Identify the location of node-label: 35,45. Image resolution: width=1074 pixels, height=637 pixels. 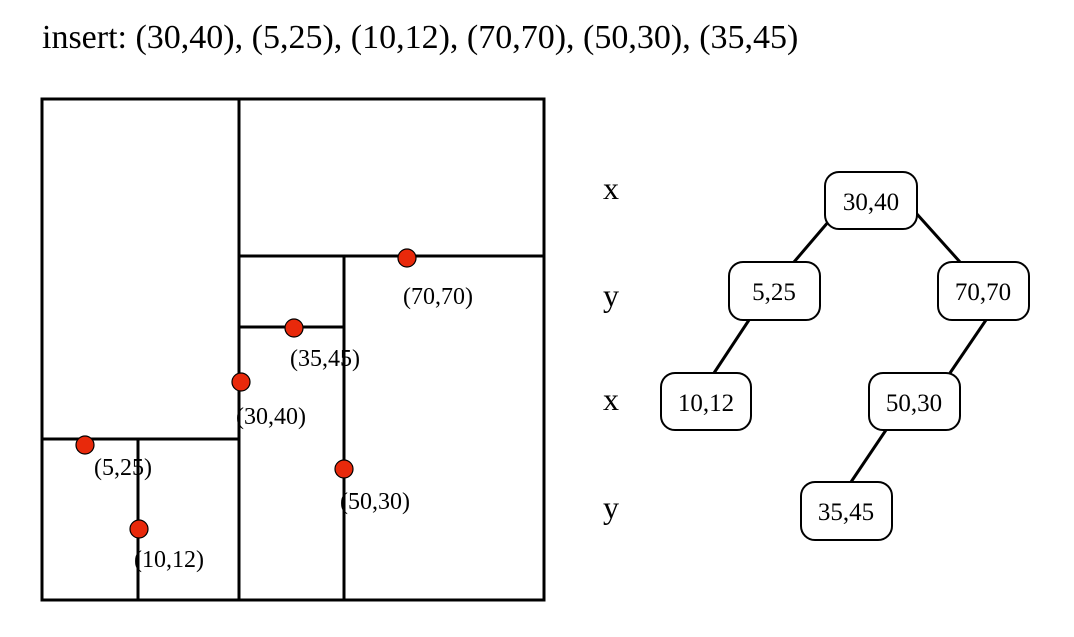
(846, 512).